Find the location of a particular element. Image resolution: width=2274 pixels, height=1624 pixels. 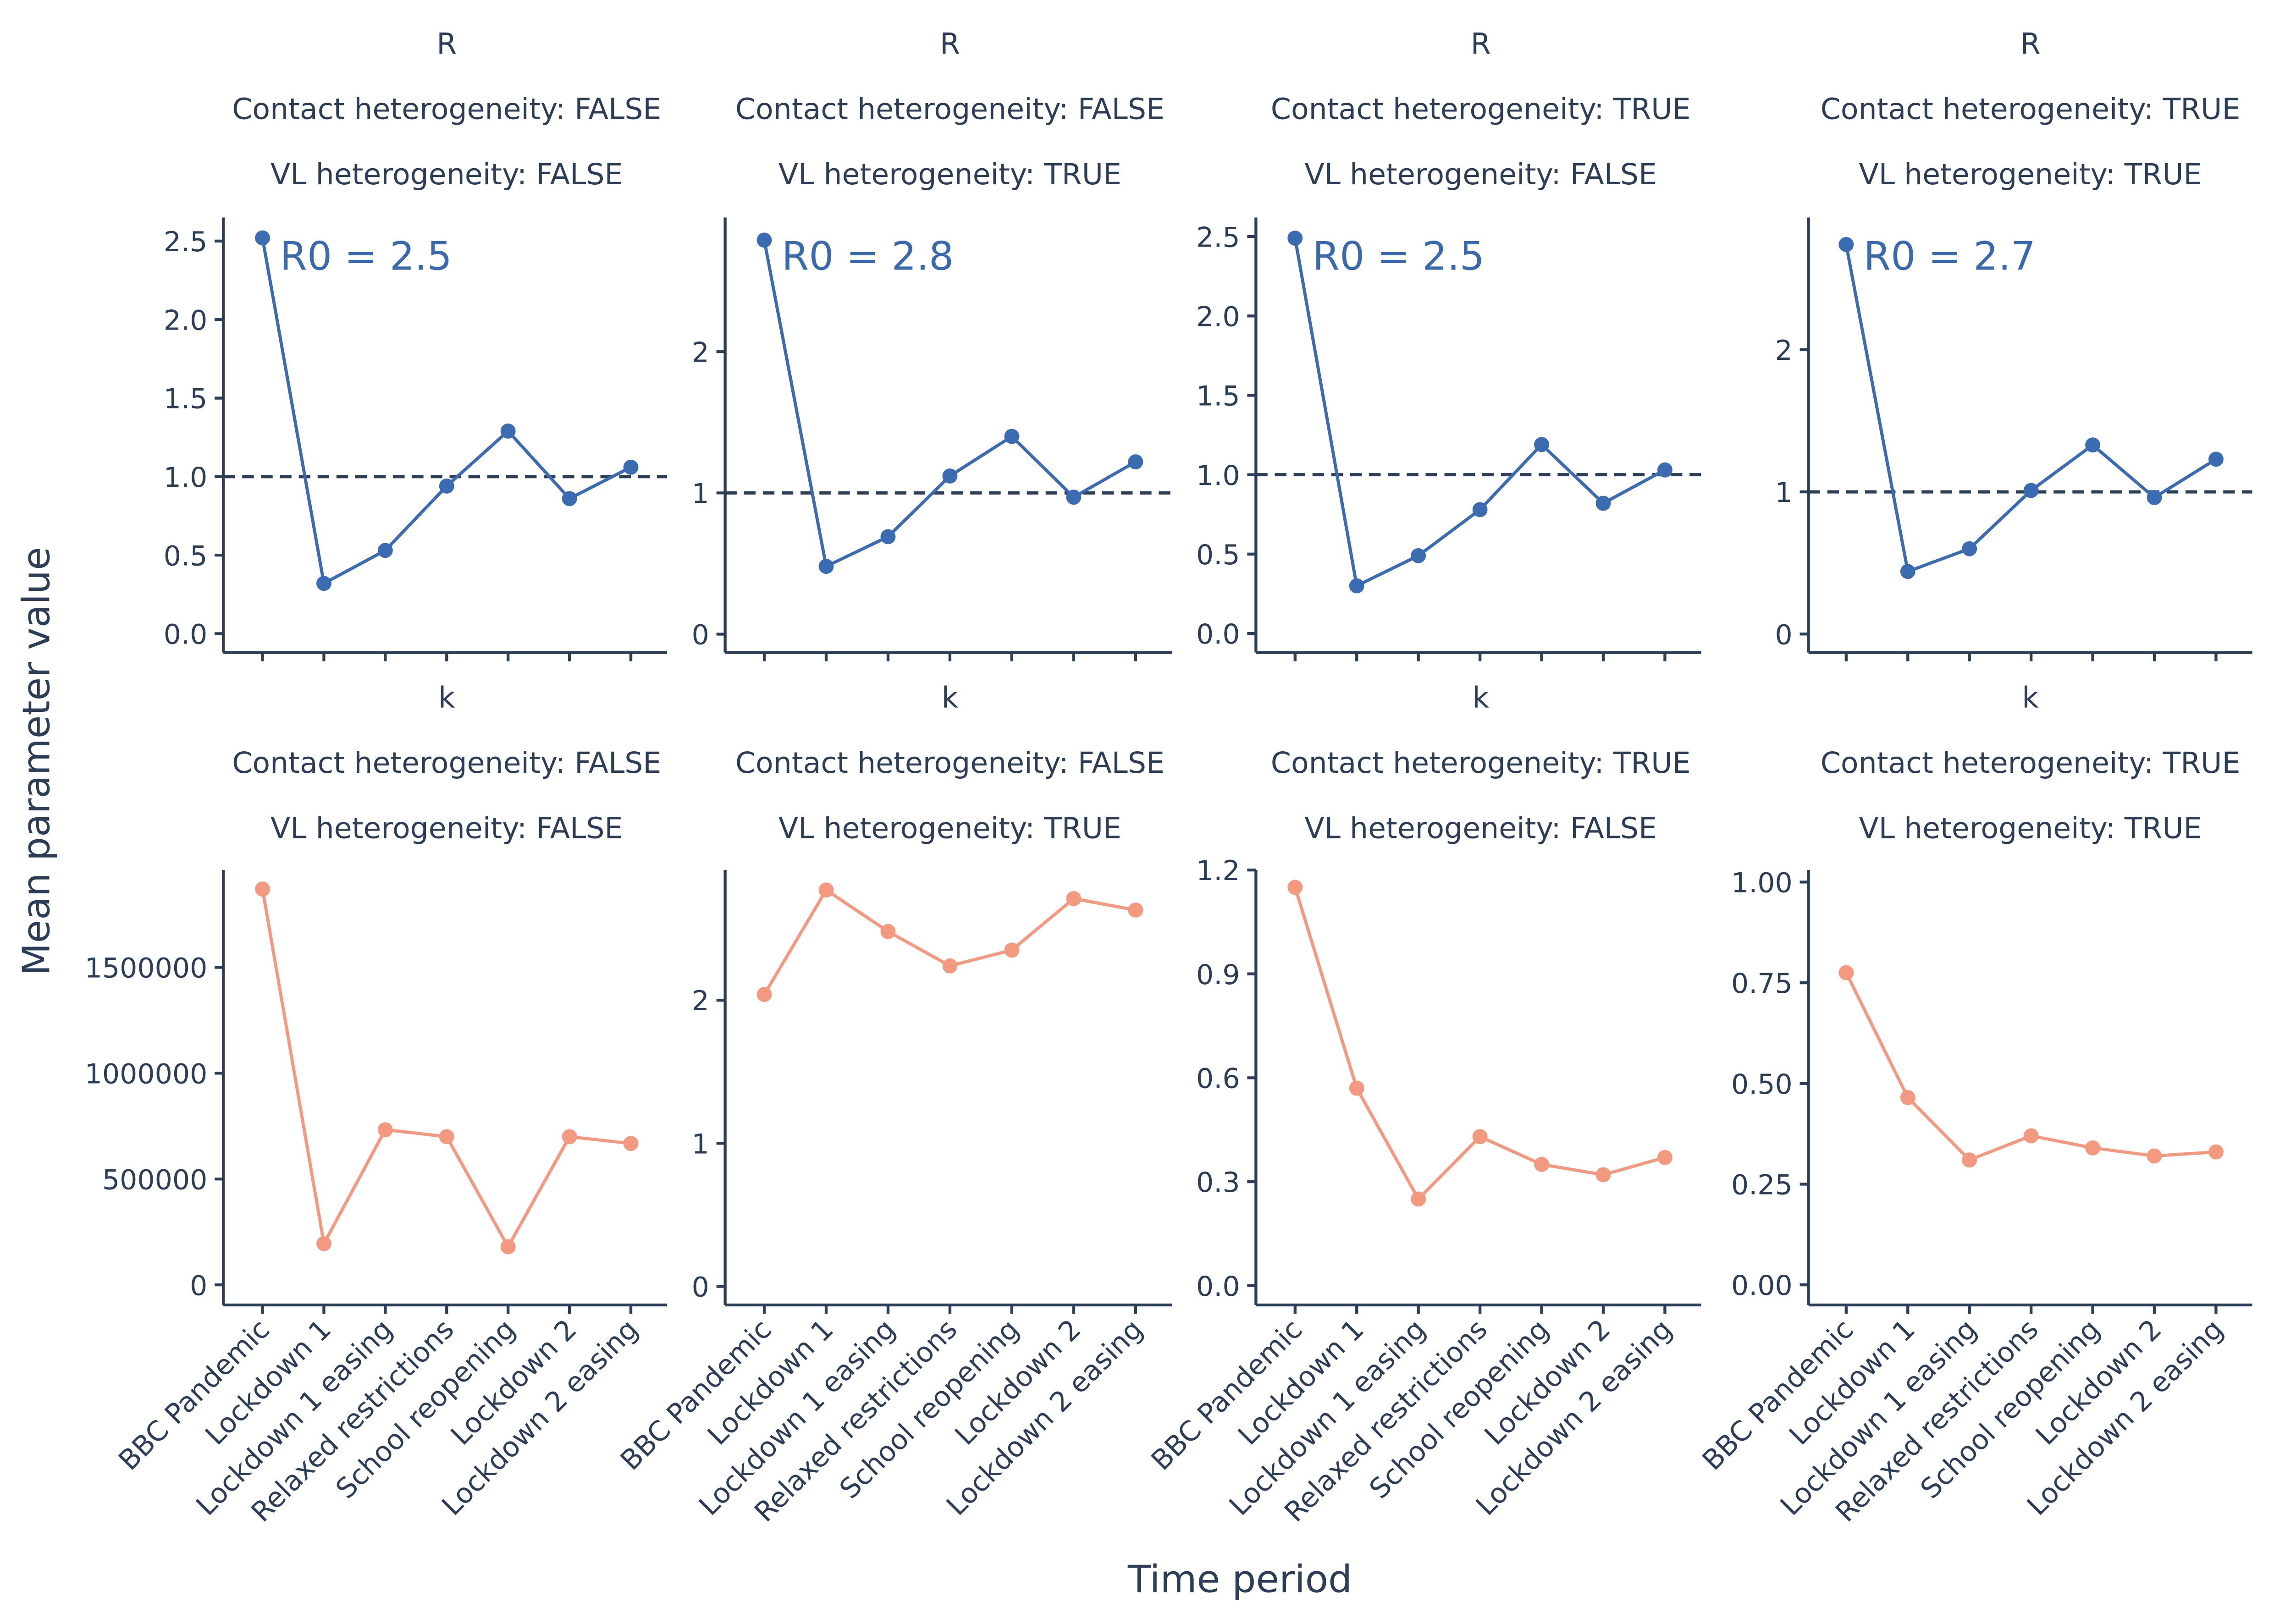

y-tick-label: 1000000 is located at coordinates (147, 1074).